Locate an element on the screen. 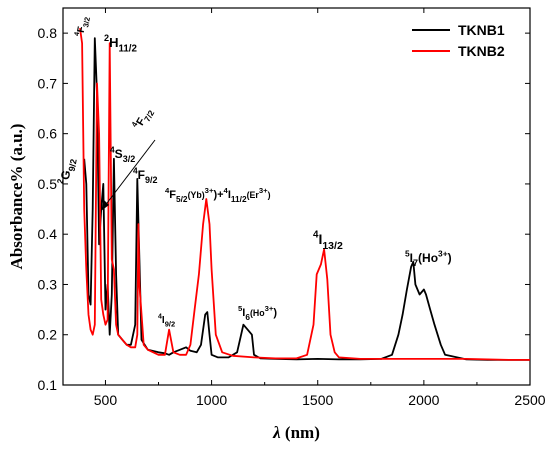  annotation-arrow-line is located at coordinates (129, 173).